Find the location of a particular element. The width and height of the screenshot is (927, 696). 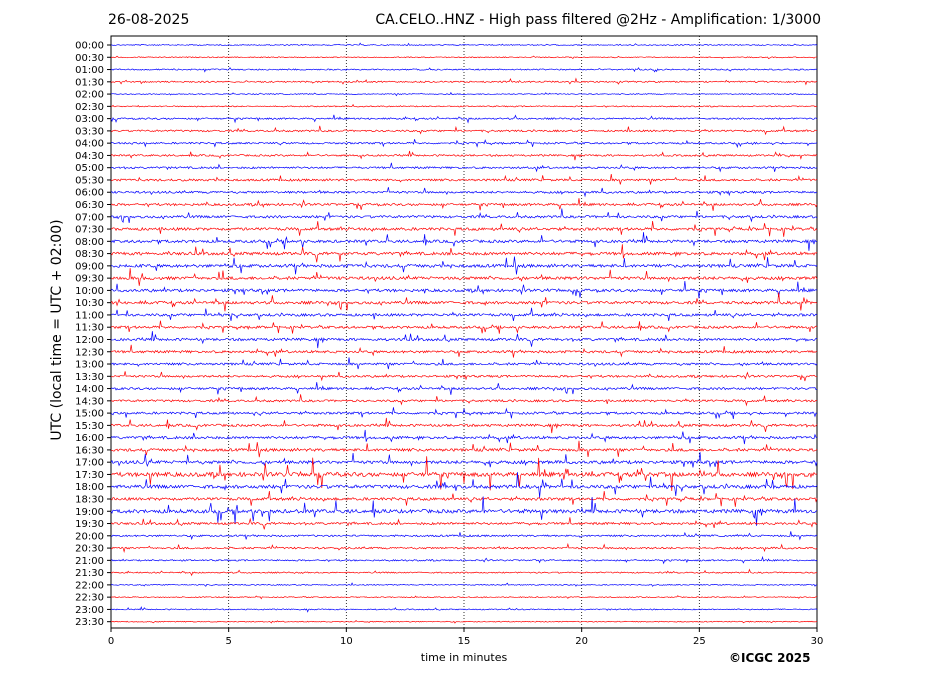

y-tick-label: 13:00 is located at coordinates (89, 365).